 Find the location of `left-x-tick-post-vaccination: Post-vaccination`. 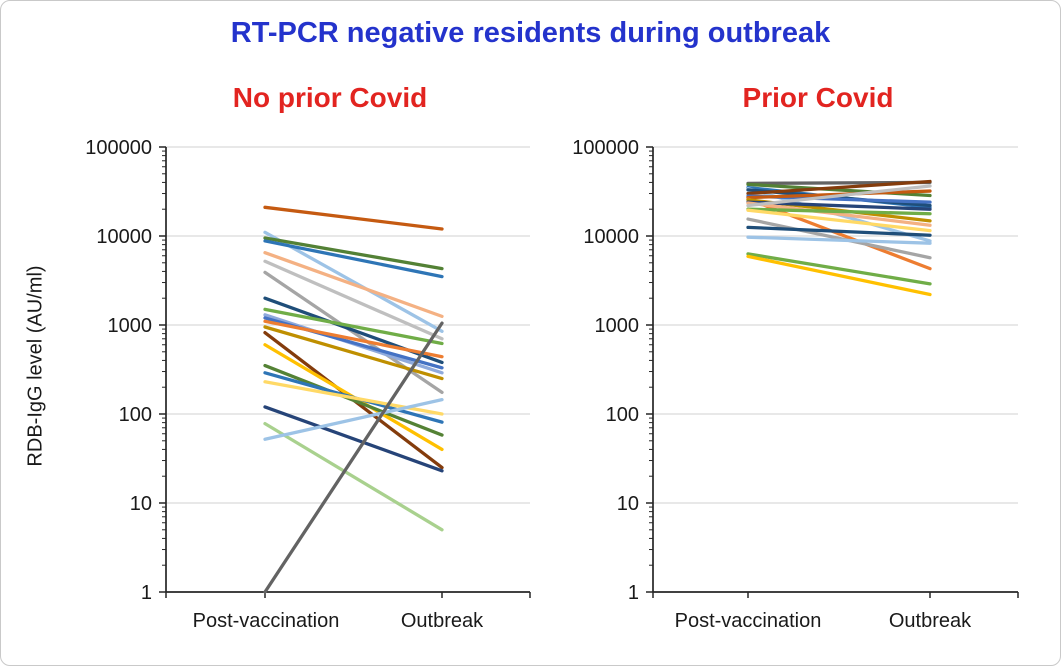

left-x-tick-post-vaccination: Post-vaccination is located at coordinates (266, 621).